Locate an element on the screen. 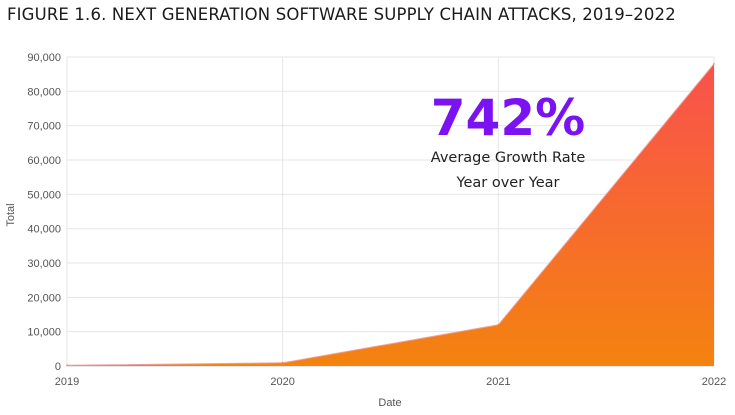  x-tick-label: 2020 is located at coordinates (282, 382).